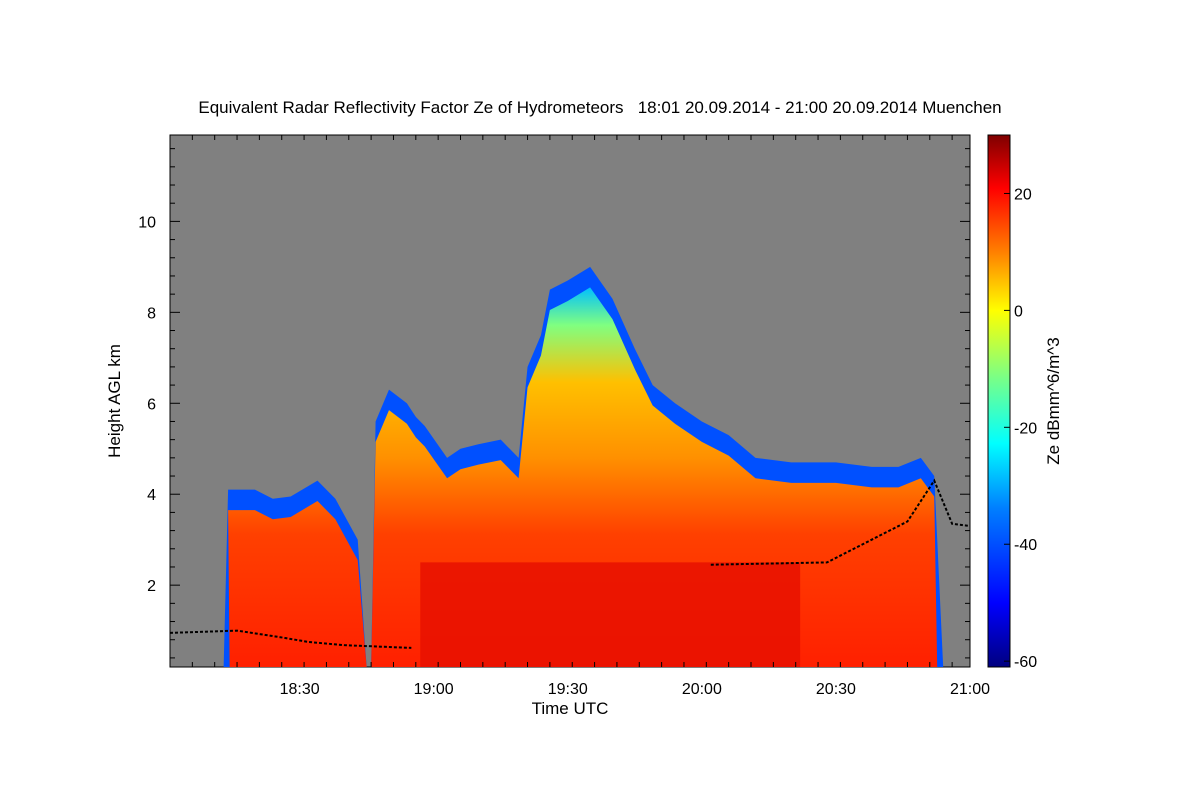  What do you see at coordinates (1025, 662) in the screenshot?
I see `colorbar-tick-label: -60` at bounding box center [1025, 662].